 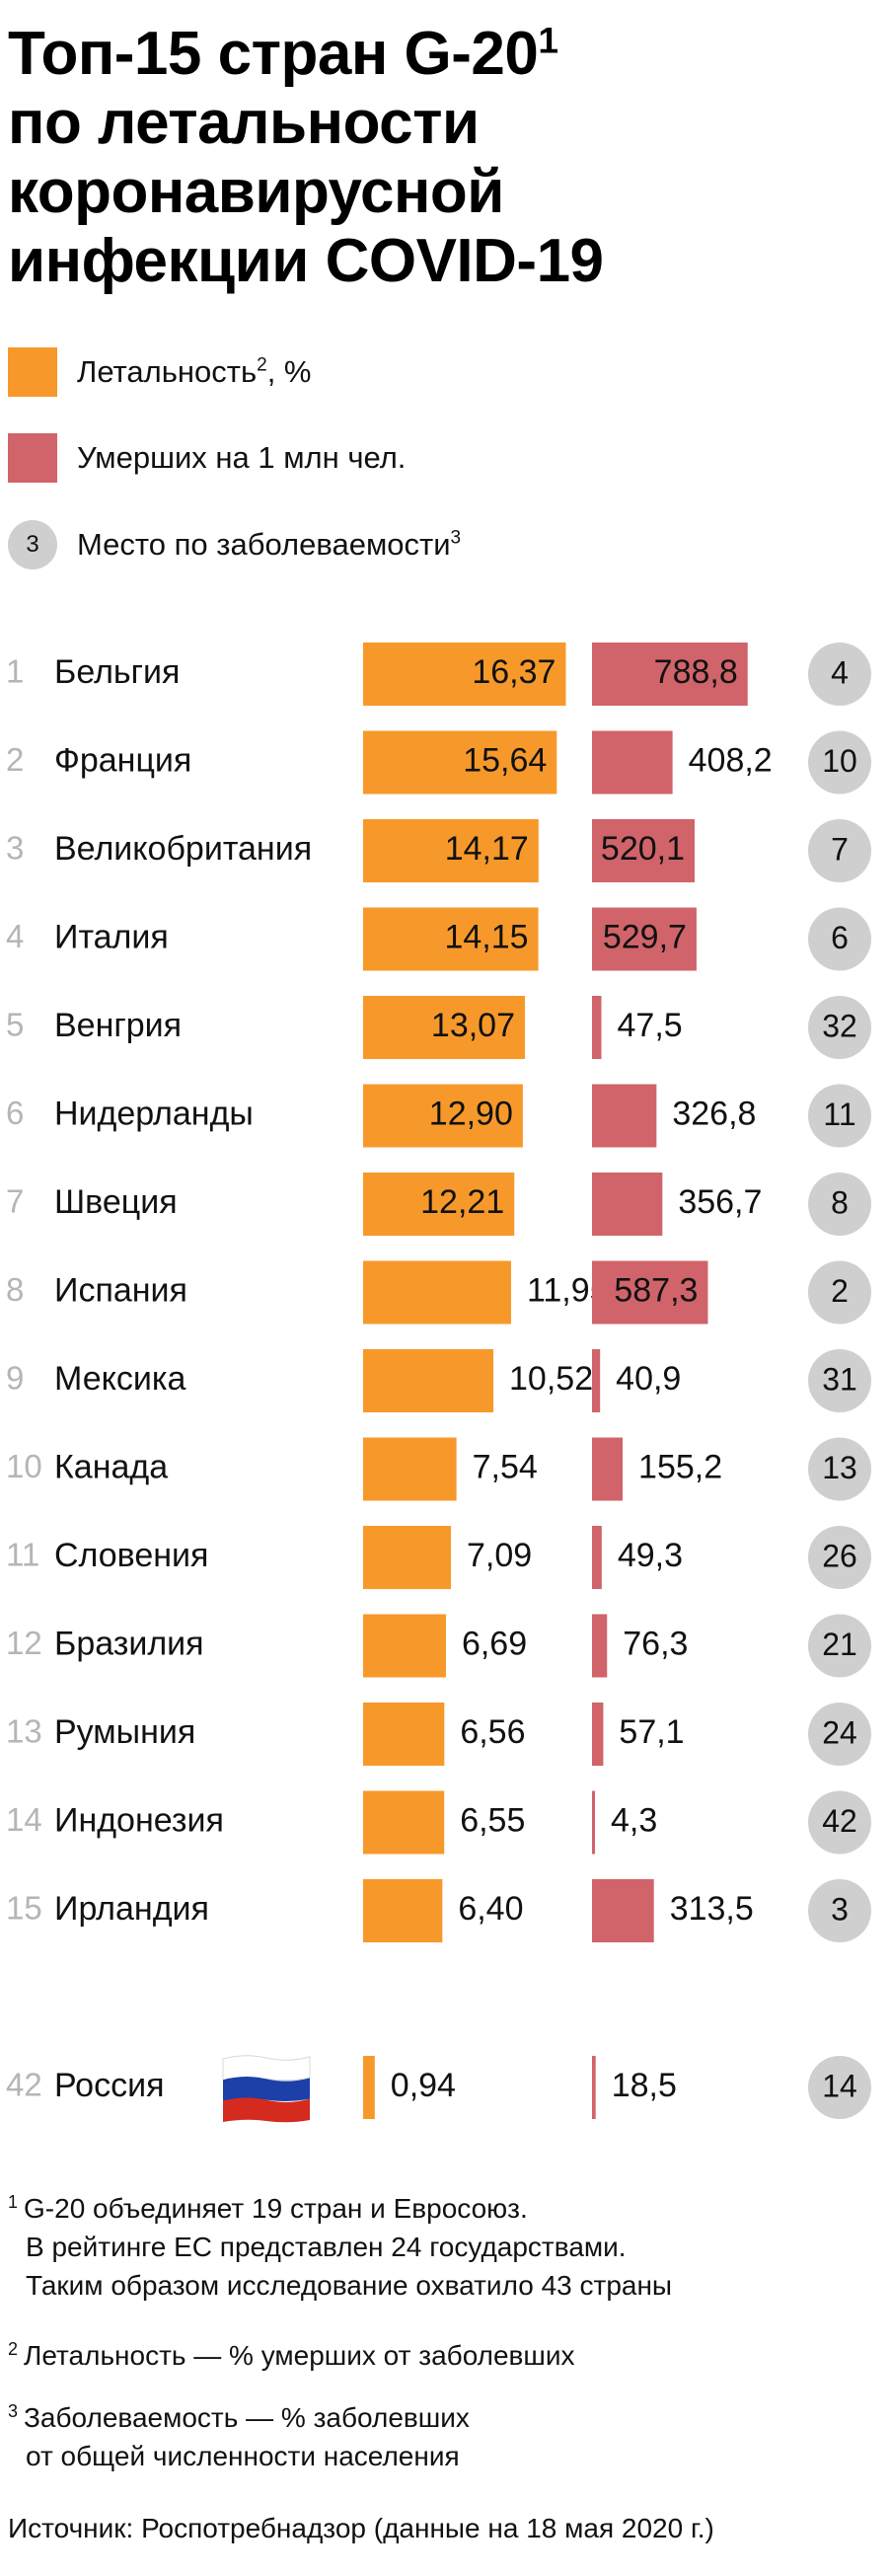 I want to click on row-country-12: Бразилия, so click(x=129, y=1643).